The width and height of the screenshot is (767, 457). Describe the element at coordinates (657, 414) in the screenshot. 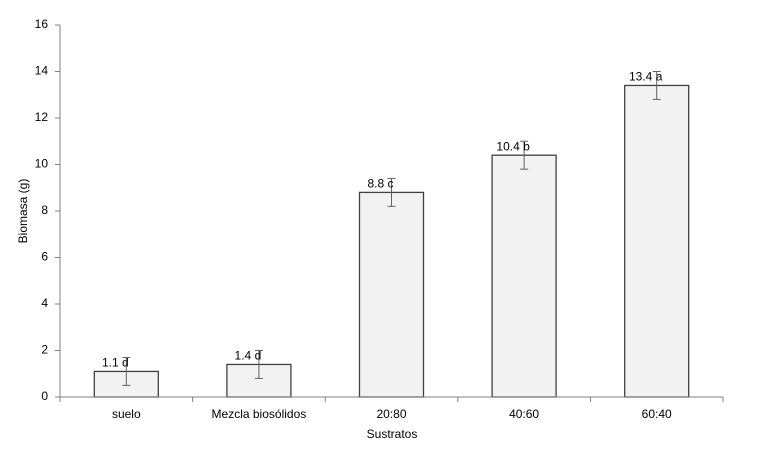

I see `x-tick-label: 60:40` at that location.